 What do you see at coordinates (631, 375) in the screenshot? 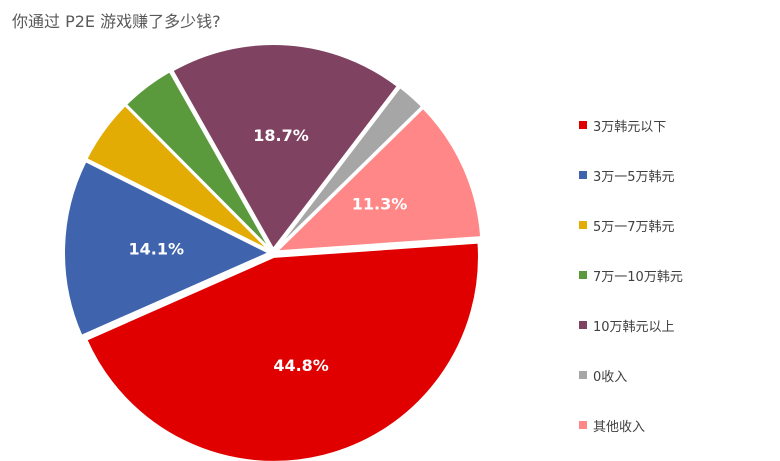
I see `legend-item: 0收入` at bounding box center [631, 375].